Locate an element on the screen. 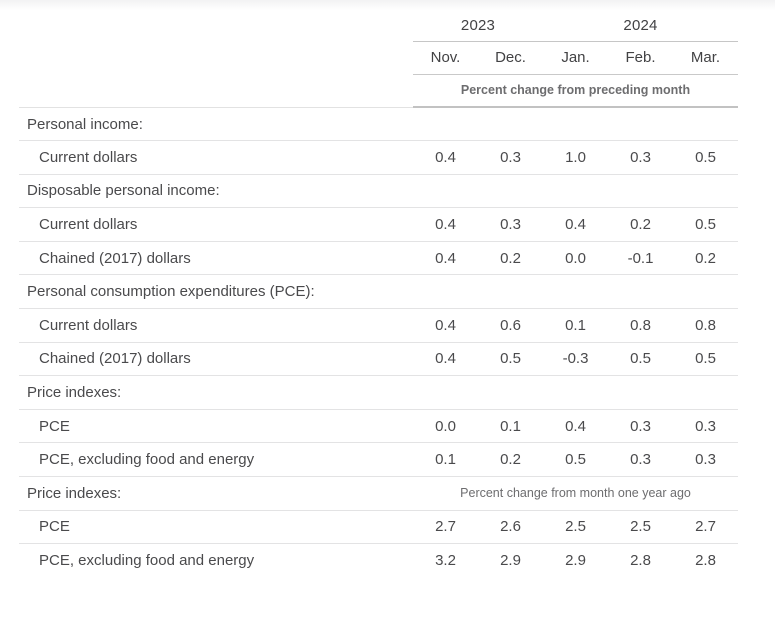 This screenshot has width=775, height=627. month-header-row: Nov. Dec. Jan. Feb. Mar. is located at coordinates (379, 58).